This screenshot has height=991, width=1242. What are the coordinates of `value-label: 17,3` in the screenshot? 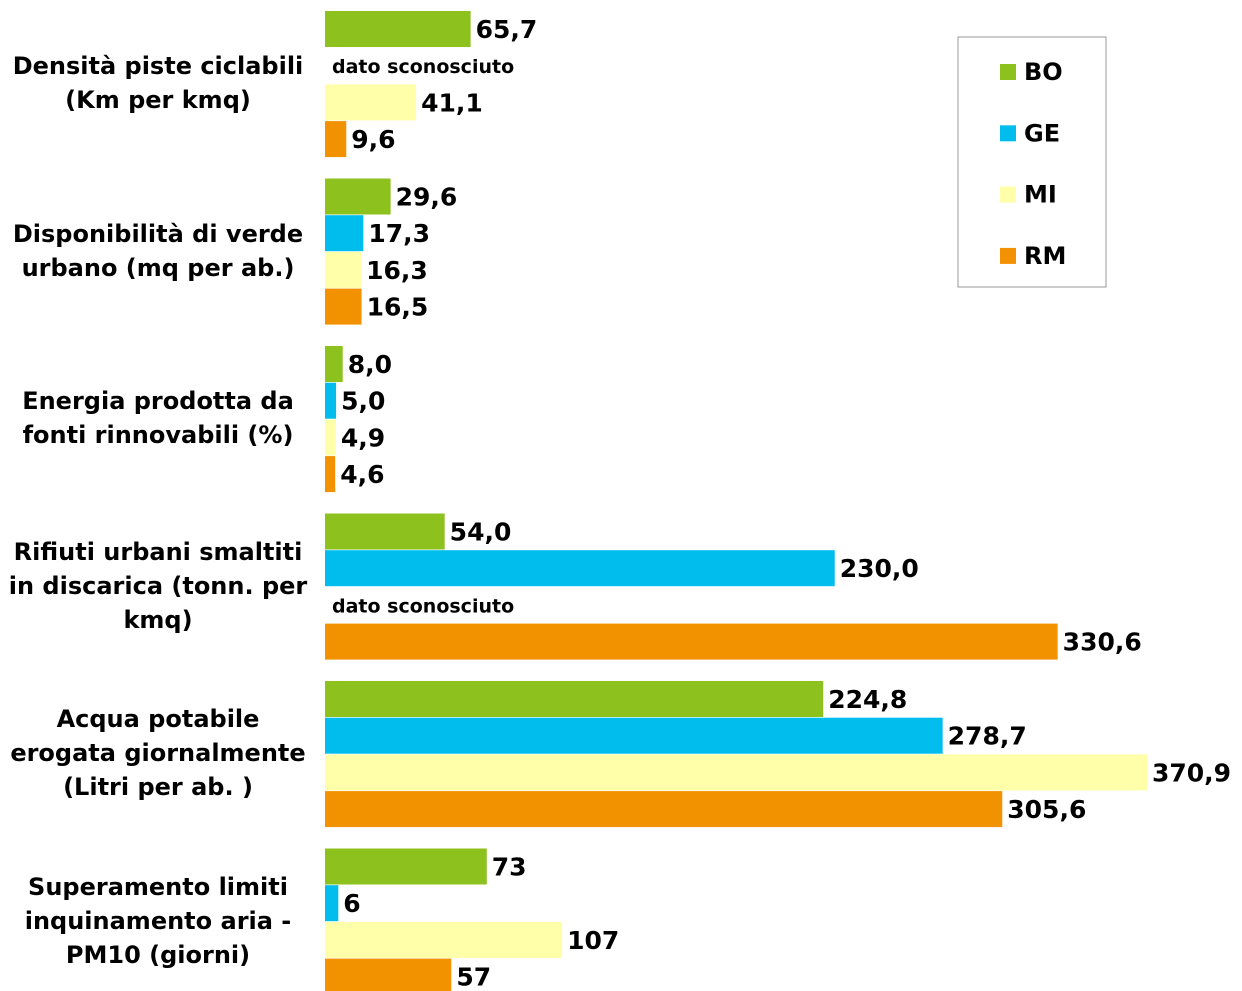 It's located at (399, 233).